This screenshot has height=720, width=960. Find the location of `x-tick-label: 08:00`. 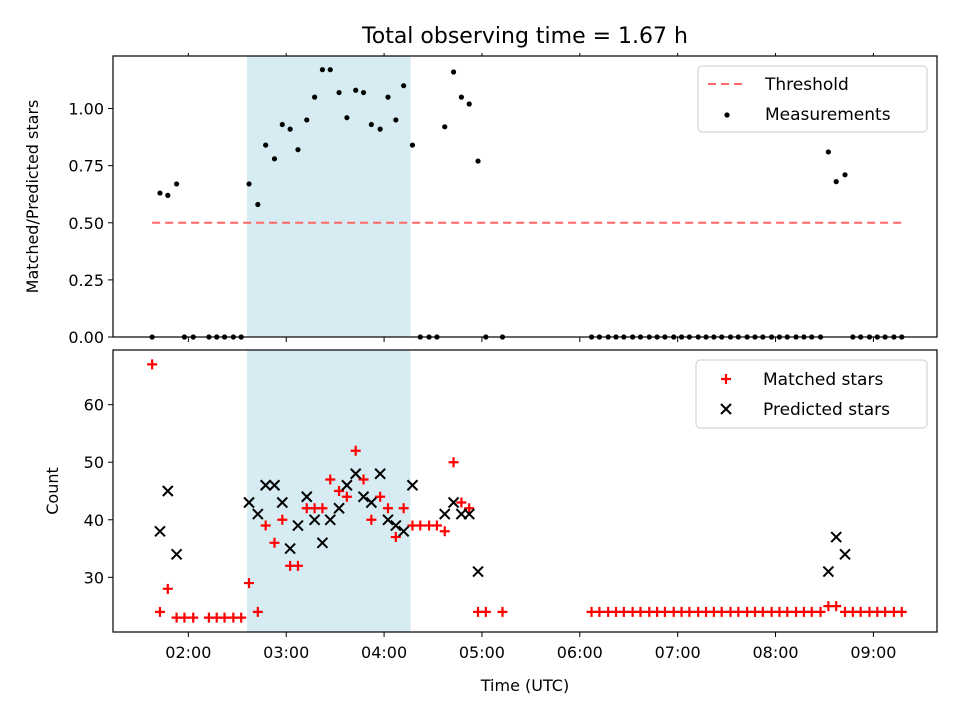

x-tick-label: 08:00 is located at coordinates (775, 652).